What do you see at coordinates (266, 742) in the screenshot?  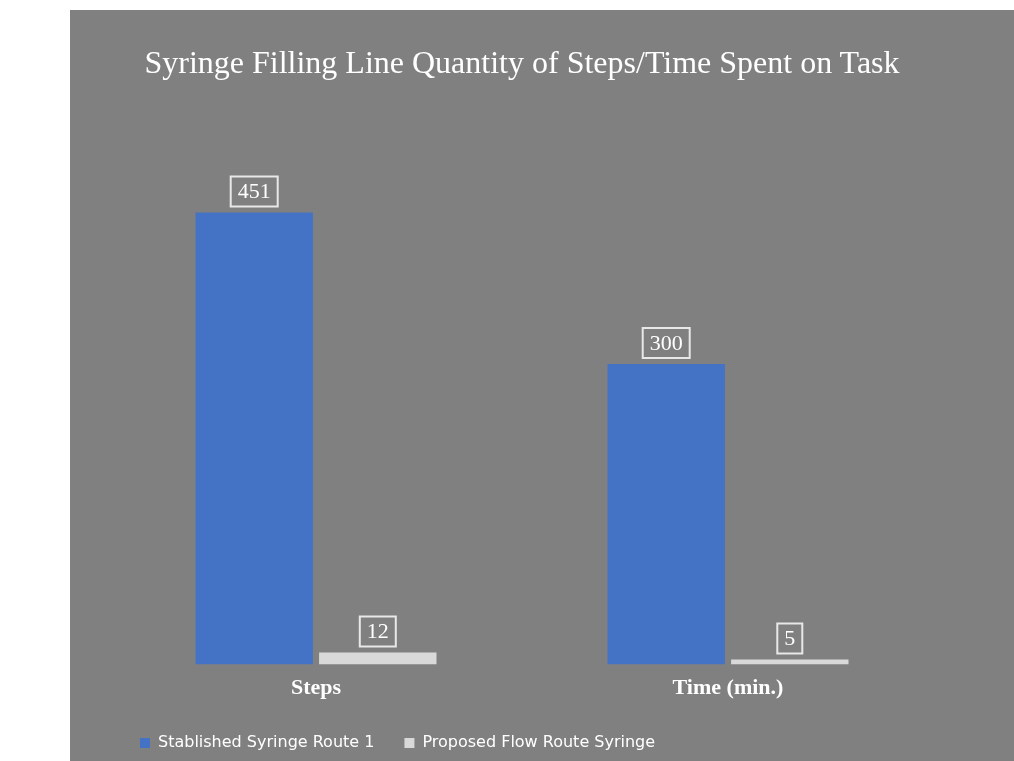 I see `legend-label: Stablished Syringe Route 1` at bounding box center [266, 742].